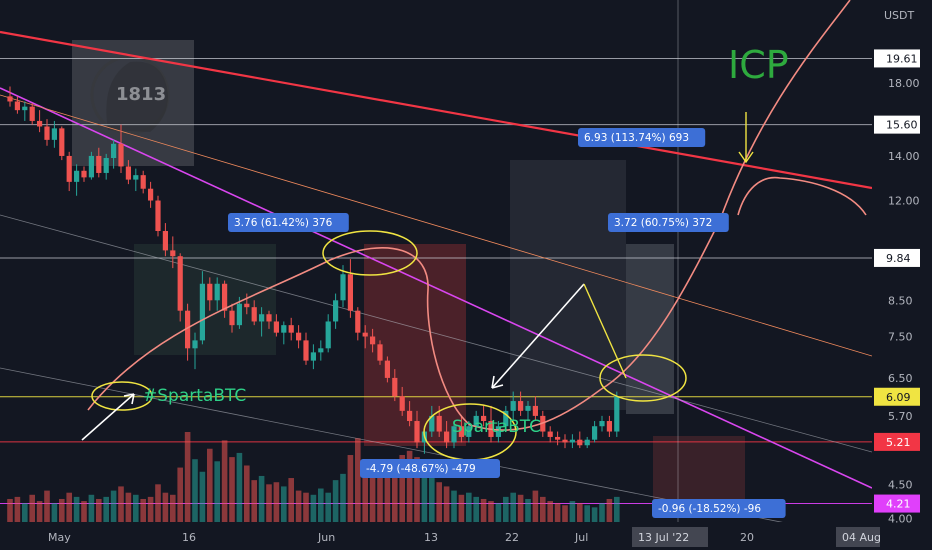  Describe the element at coordinates (431, 537) in the screenshot. I see `x-tick-label: 13` at that location.